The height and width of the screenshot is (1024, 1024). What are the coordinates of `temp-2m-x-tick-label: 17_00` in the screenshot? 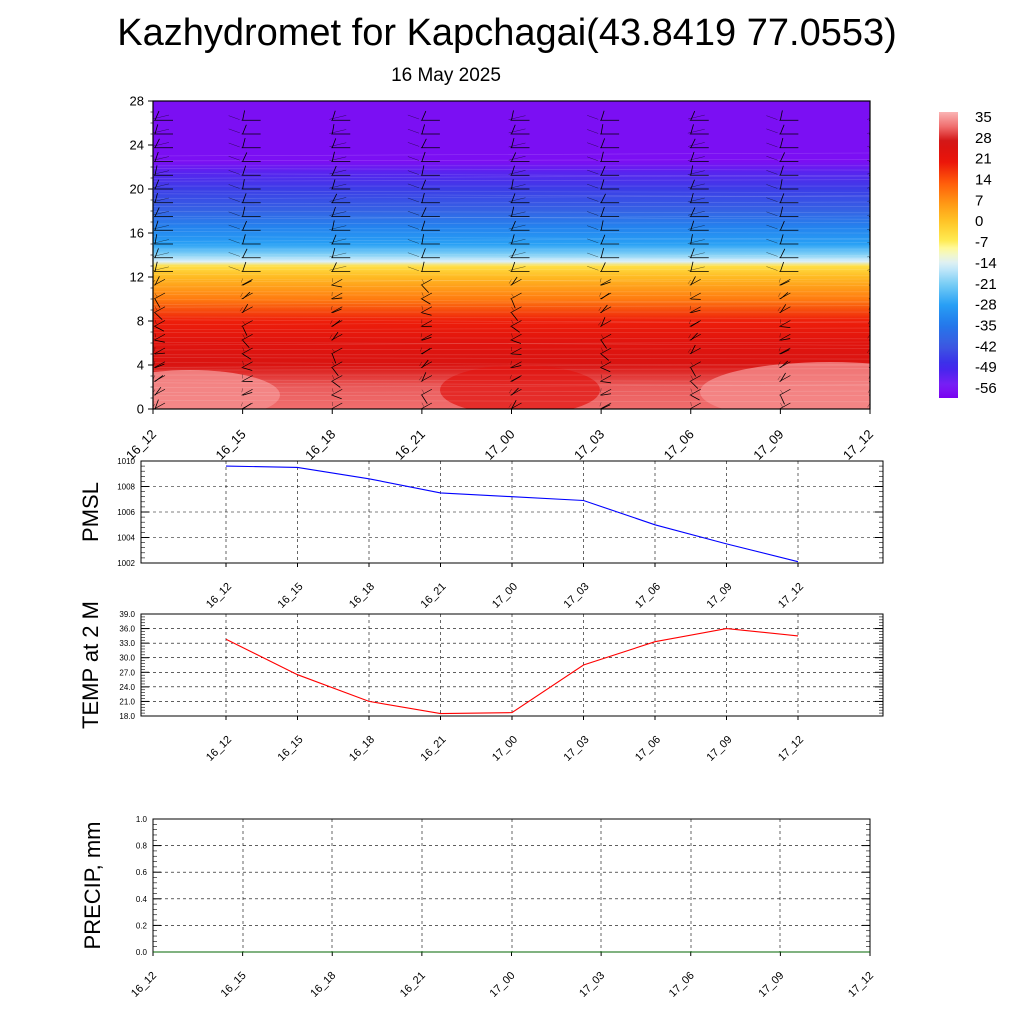 It's located at (505, 749).